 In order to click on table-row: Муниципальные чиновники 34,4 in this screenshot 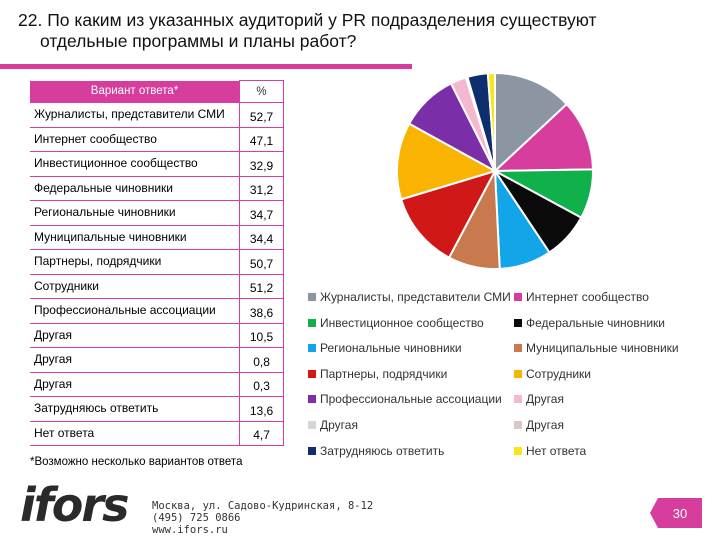, I will do `click(157, 237)`.